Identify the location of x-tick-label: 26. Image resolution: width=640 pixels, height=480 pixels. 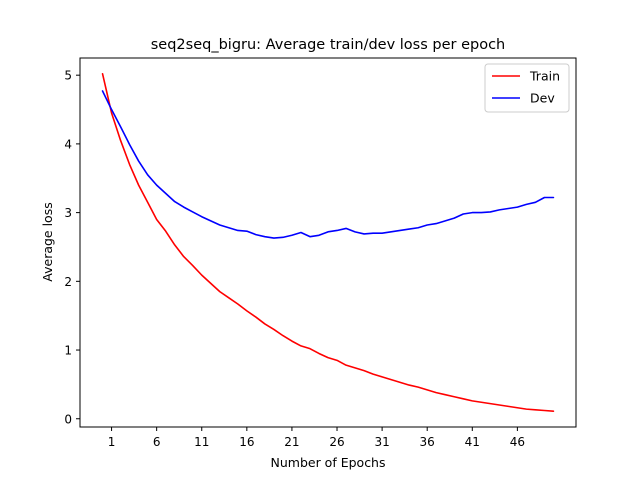
(336, 442).